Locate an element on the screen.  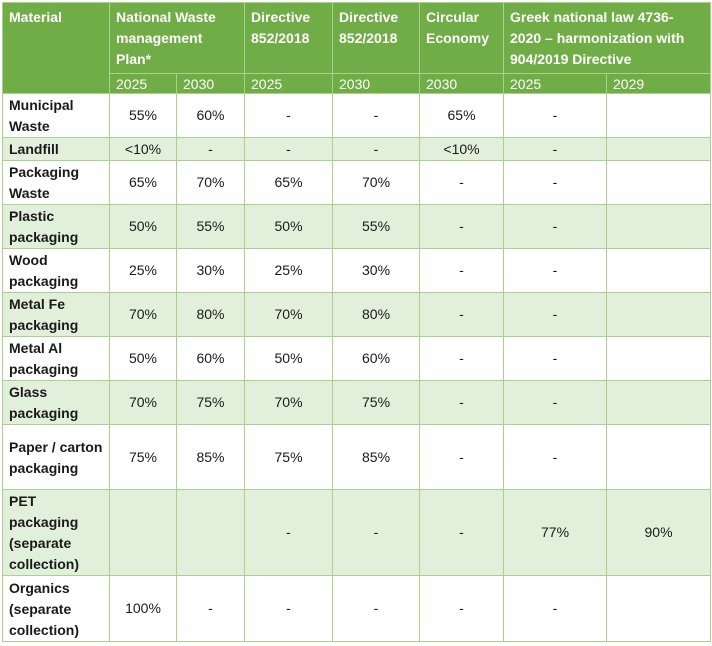
header-group-directive-2025: Directive 852/2018 is located at coordinates (289, 38).